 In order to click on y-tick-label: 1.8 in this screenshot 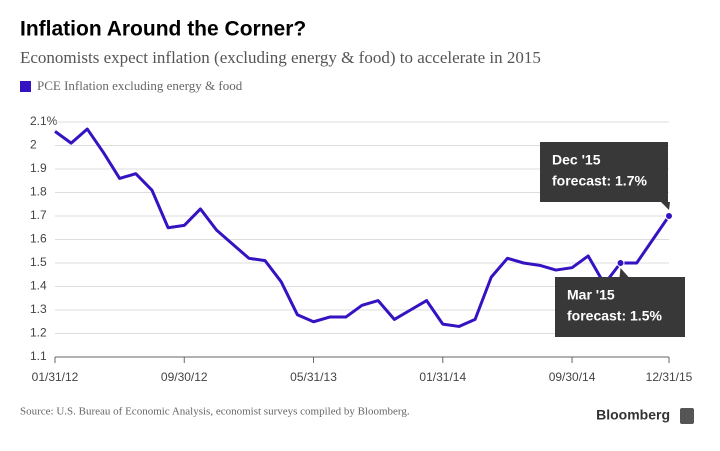, I will do `click(38, 192)`.